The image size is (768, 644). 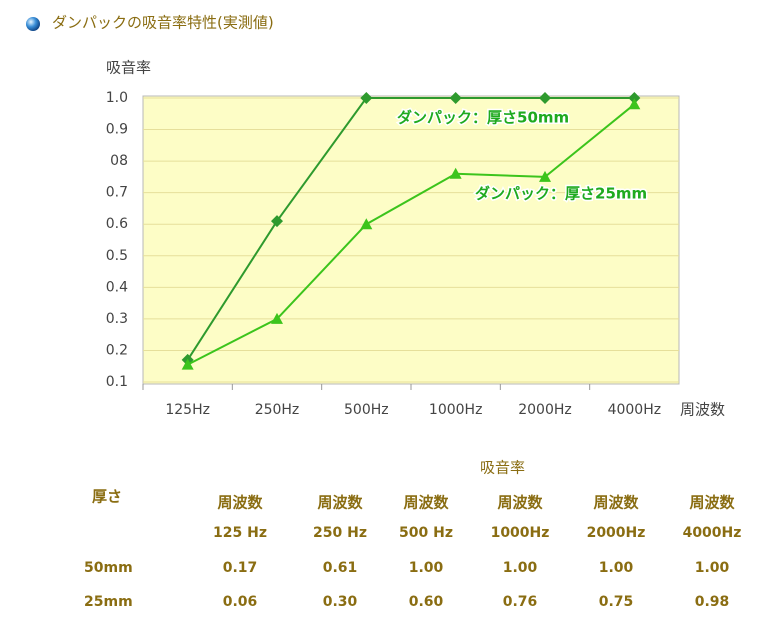 What do you see at coordinates (117, 130) in the screenshot?
I see `y-tick-label: 0.9` at bounding box center [117, 130].